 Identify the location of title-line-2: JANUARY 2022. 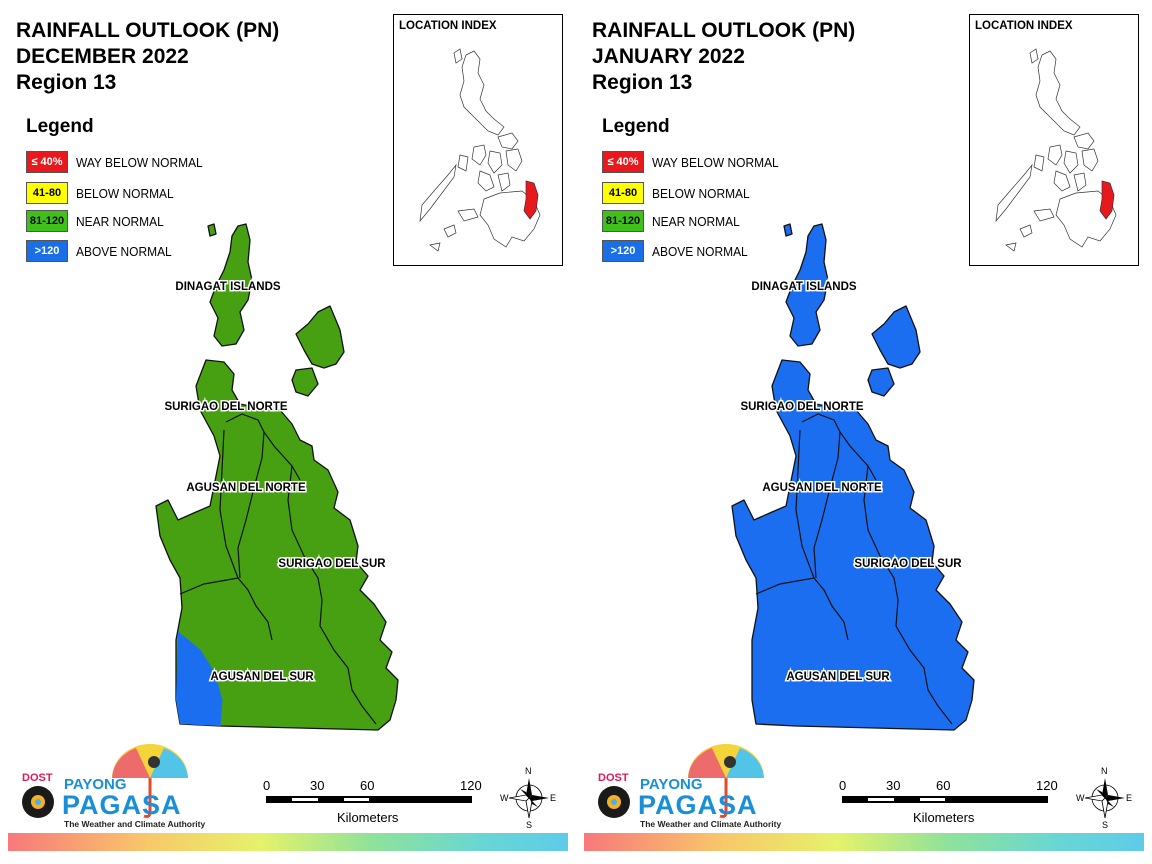
(668, 56).